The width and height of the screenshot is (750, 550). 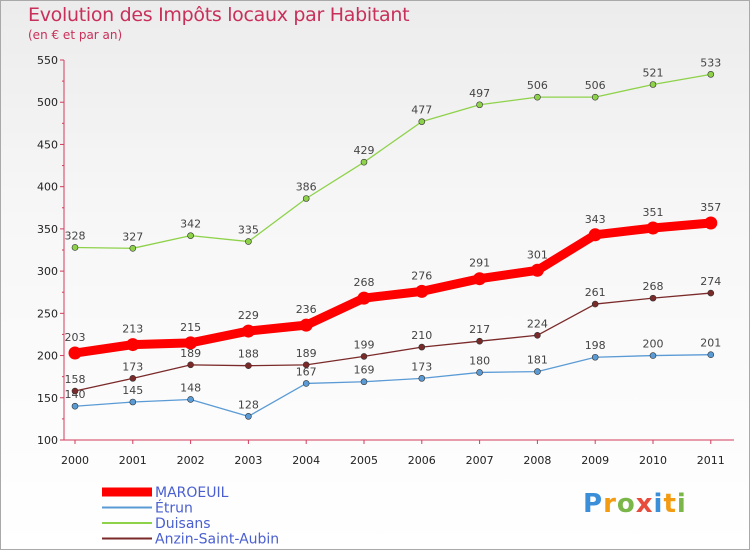 What do you see at coordinates (479, 93) in the screenshot?
I see `data-label: 497` at bounding box center [479, 93].